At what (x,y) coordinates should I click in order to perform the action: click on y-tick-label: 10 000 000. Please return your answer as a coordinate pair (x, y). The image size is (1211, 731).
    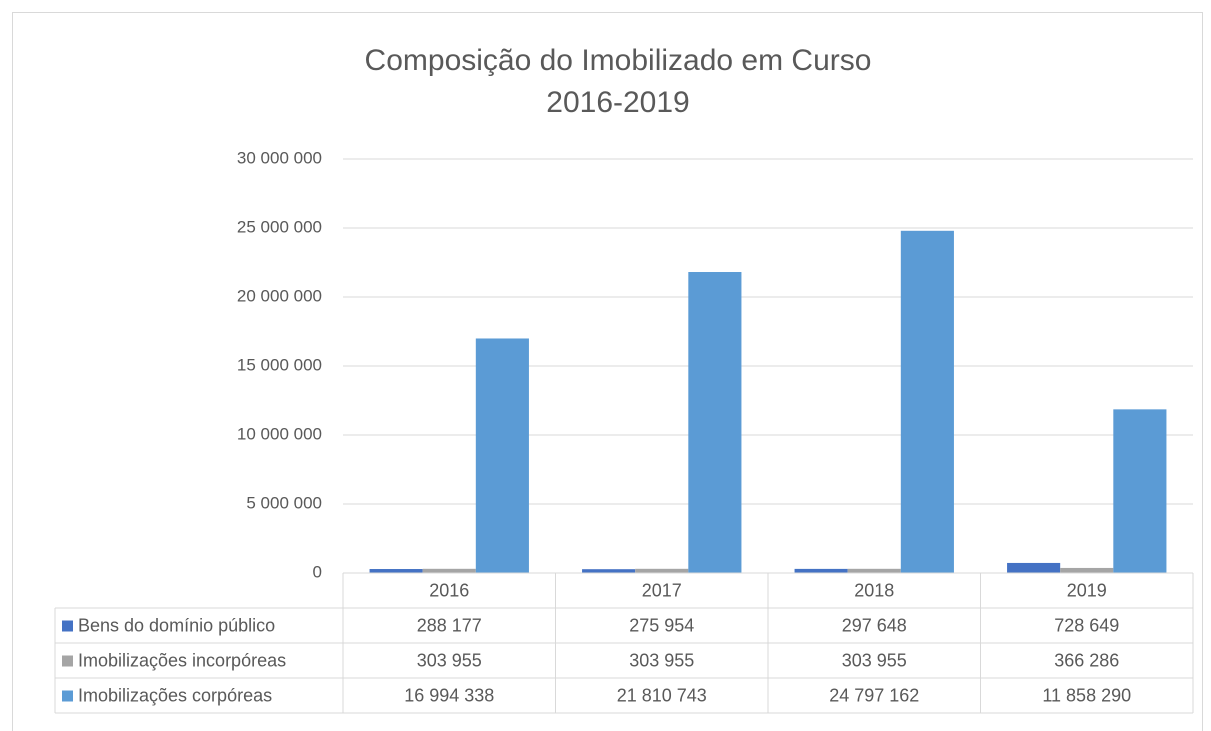
    Looking at the image, I should click on (279, 433).